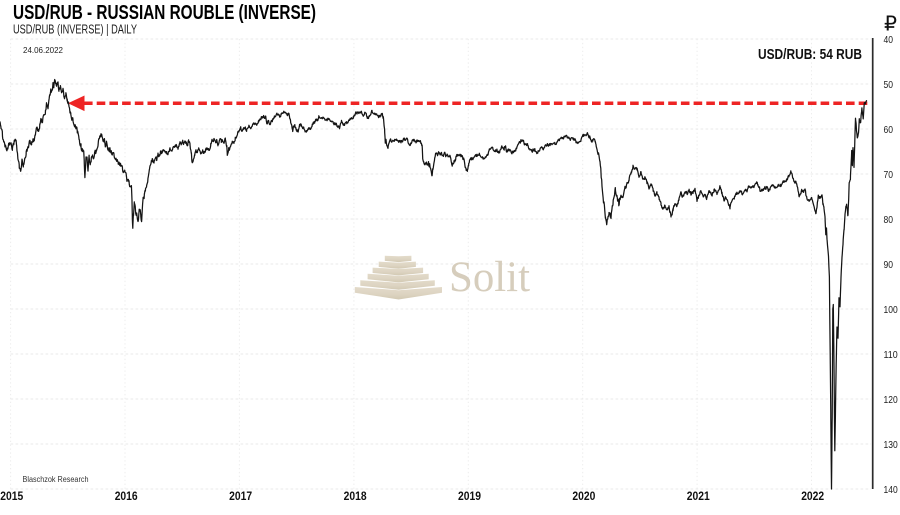  What do you see at coordinates (889, 220) in the screenshot?
I see `svg-text: 80` at bounding box center [889, 220].